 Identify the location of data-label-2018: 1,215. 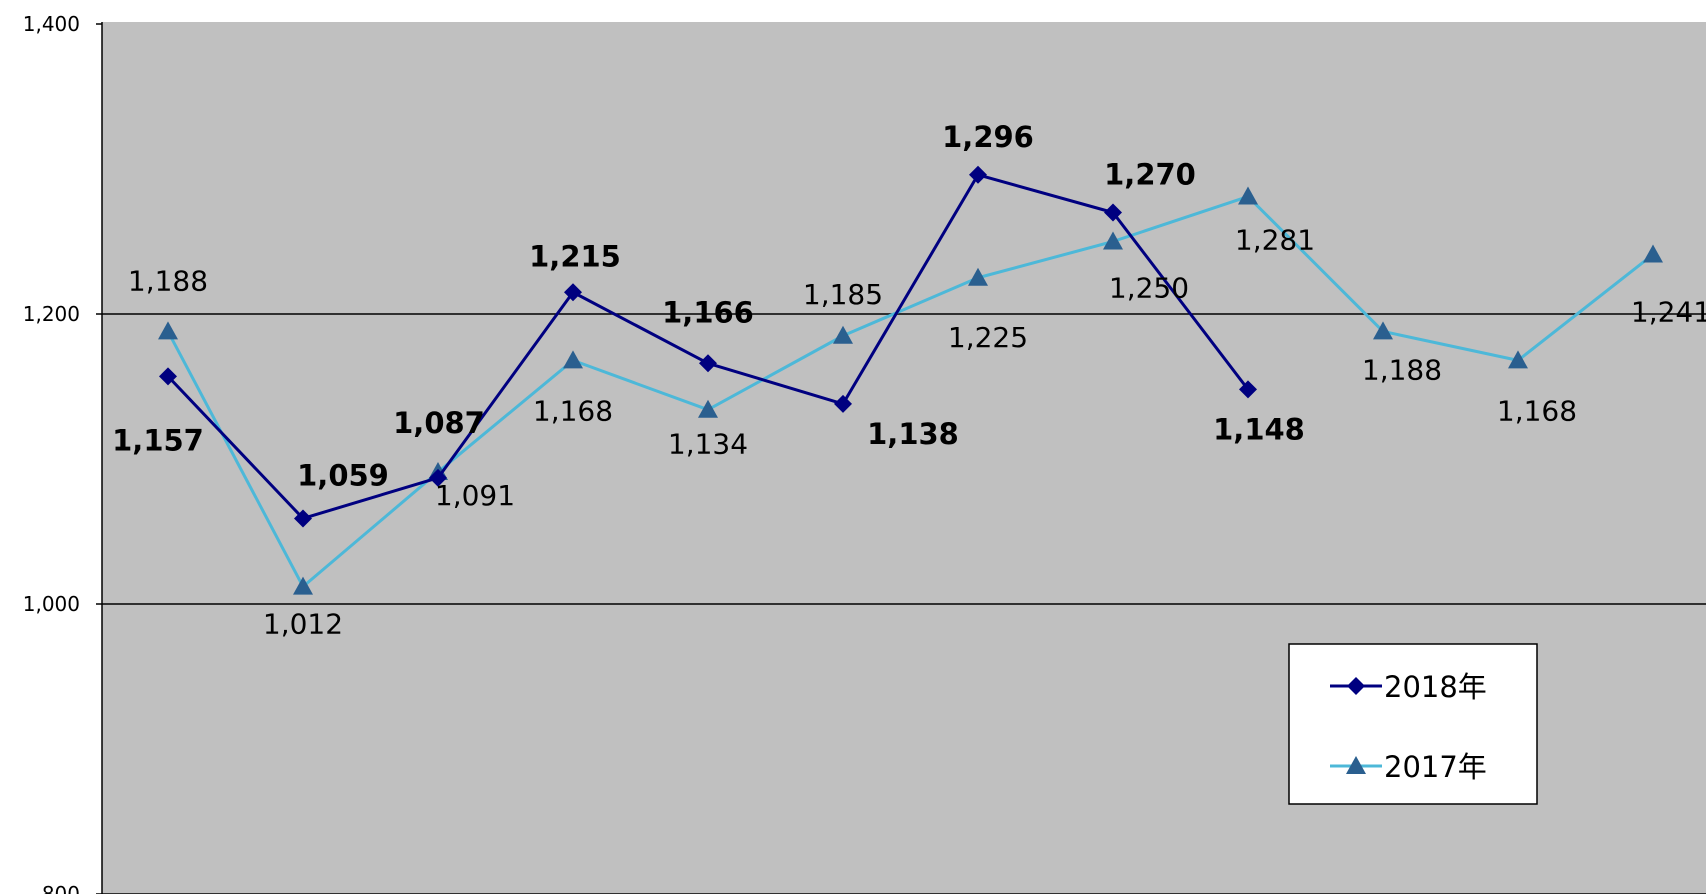
(575, 256).